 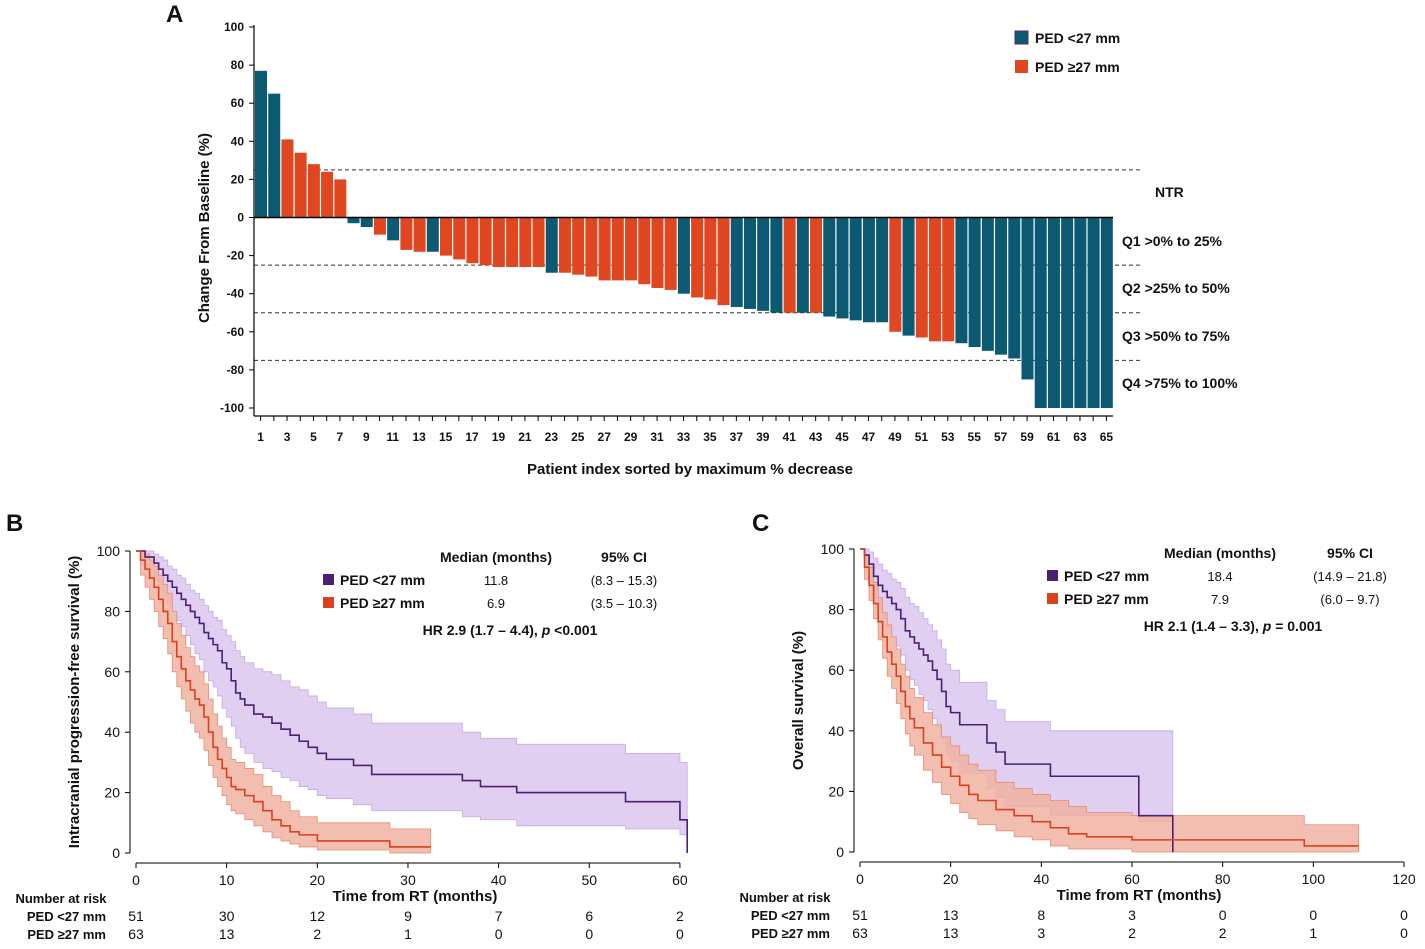 What do you see at coordinates (948, 437) in the screenshot?
I see `x-tick-label: 53` at bounding box center [948, 437].